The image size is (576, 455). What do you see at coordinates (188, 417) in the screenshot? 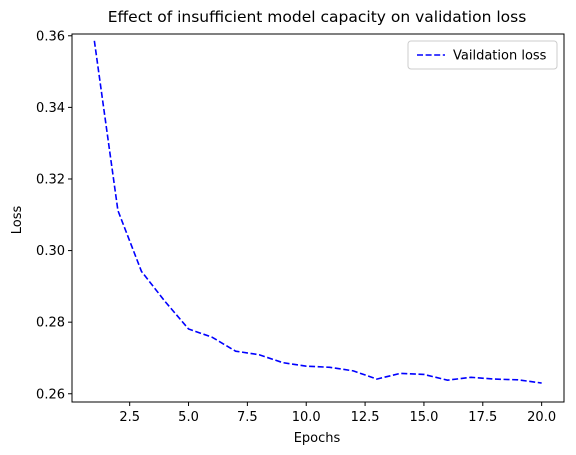
I see `x-tick-label: 5.0` at bounding box center [188, 417].